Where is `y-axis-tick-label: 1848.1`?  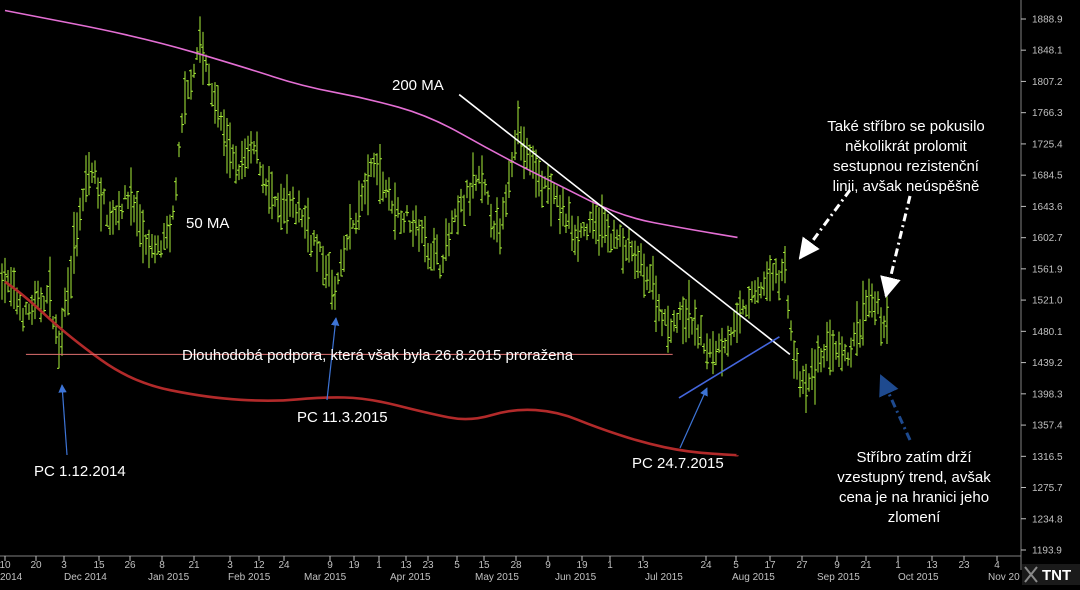
y-axis-tick-label: 1848.1 is located at coordinates (1047, 51).